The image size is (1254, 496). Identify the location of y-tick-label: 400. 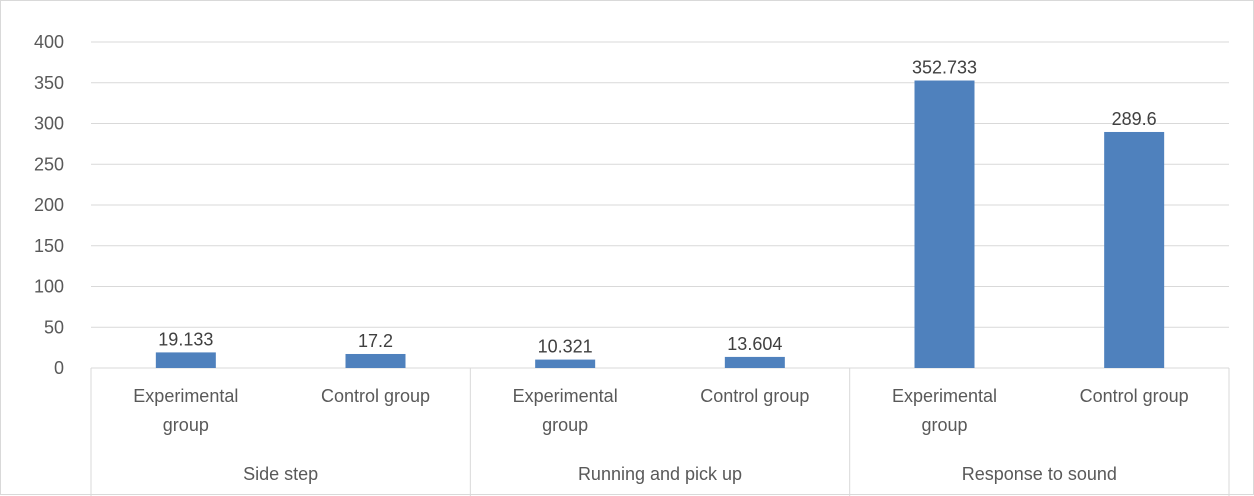
(49, 42).